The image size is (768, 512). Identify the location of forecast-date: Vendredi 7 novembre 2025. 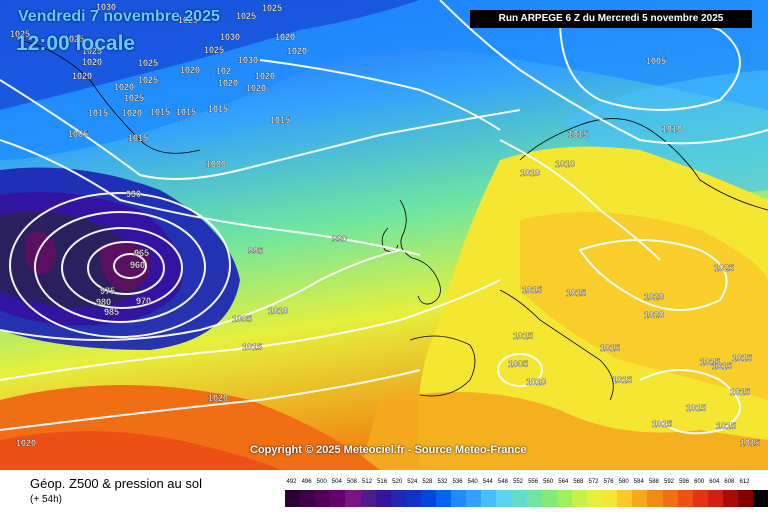
(119, 16).